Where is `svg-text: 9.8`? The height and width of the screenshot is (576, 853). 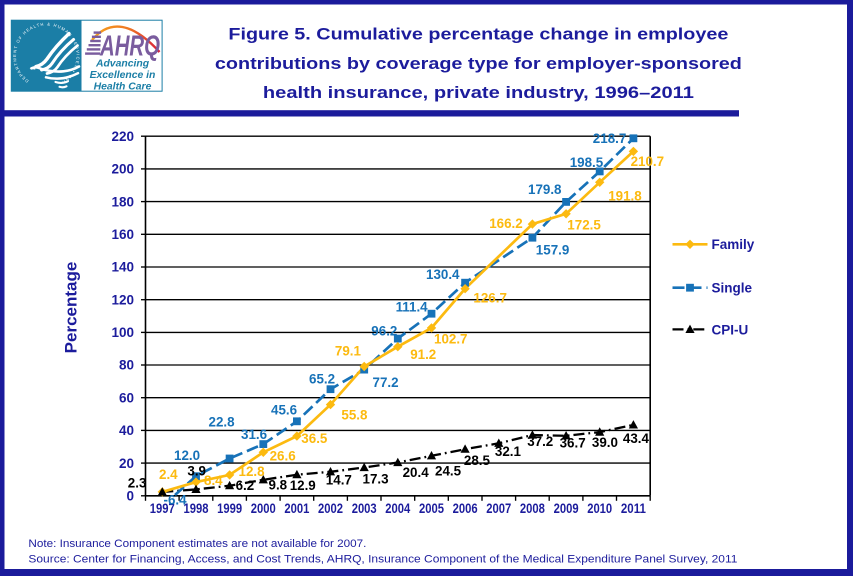
svg-text: 9.8 is located at coordinates (278, 484).